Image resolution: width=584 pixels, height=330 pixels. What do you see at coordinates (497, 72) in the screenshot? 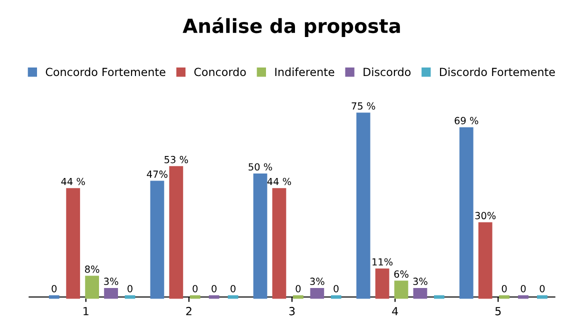
I see `legend-label: Discordo Fortemente` at bounding box center [497, 72].